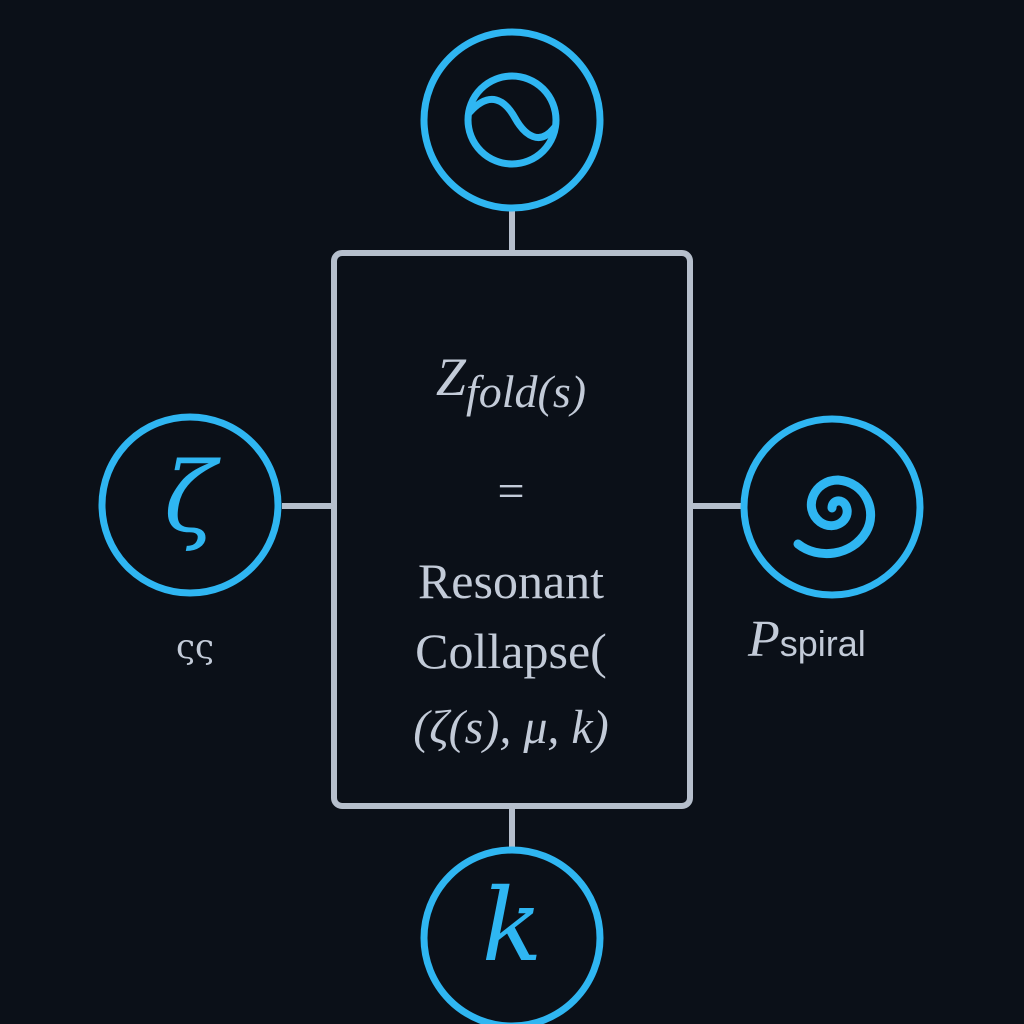 This screenshot has width=1024, height=1024. I want to click on left-node-circle, so click(190, 505).